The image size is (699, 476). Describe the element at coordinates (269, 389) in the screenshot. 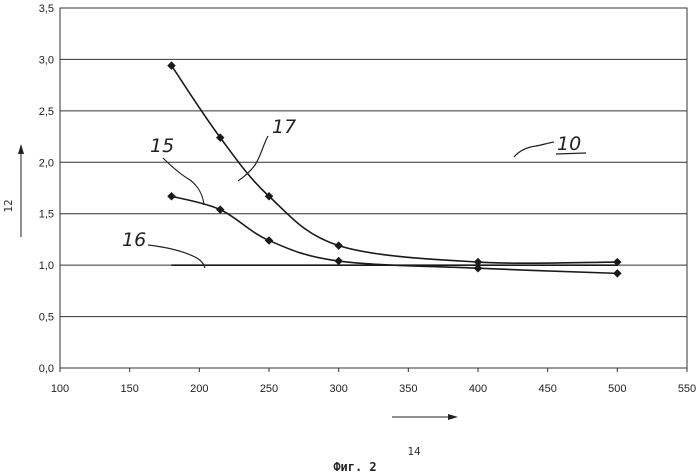

I see `x-tick-label: 250` at that location.